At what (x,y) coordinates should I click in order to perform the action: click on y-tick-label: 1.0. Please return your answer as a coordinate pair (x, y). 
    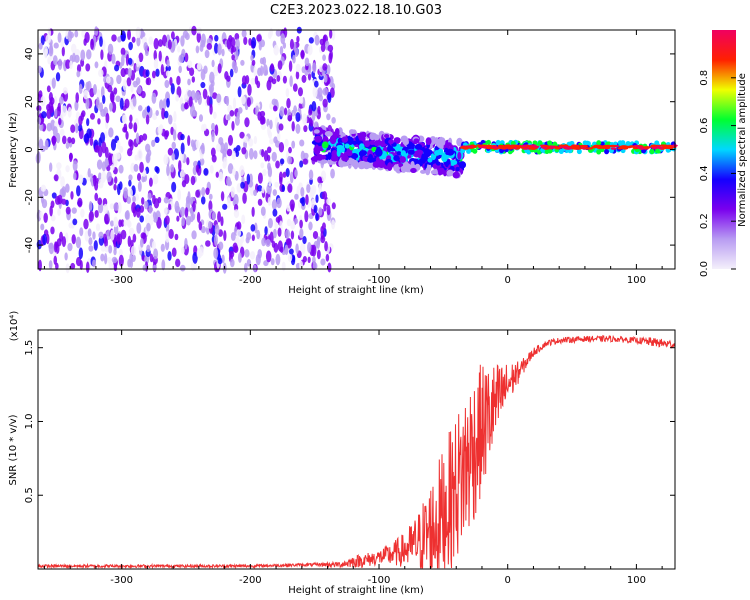
    Looking at the image, I should click on (29, 422).